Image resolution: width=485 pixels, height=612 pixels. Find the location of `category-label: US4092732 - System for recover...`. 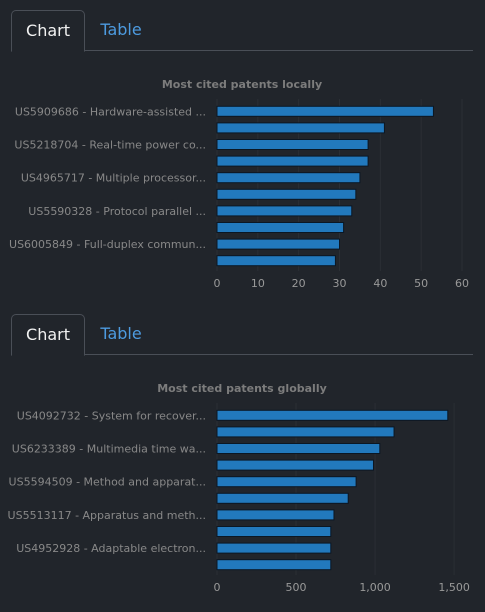

category-label: US4092732 - System for recover... is located at coordinates (111, 415).